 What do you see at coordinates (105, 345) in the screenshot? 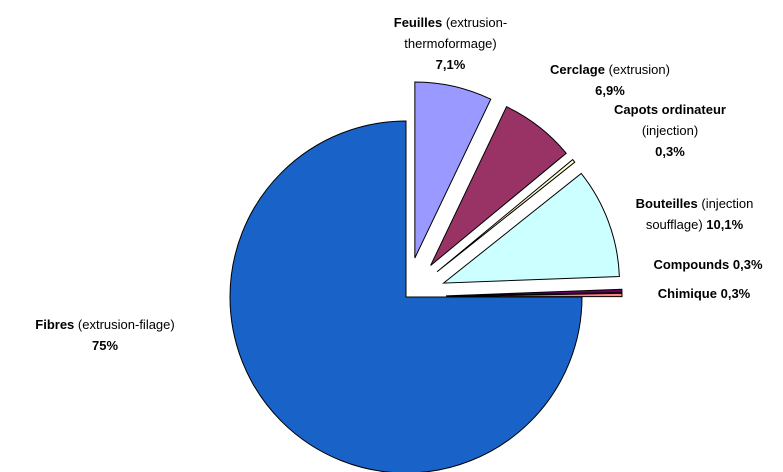
I see `label-value: 75%` at bounding box center [105, 345].